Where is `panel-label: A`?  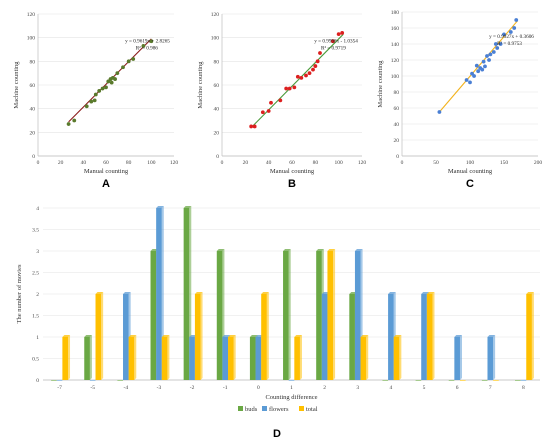 panel-label: A is located at coordinates (106, 184).